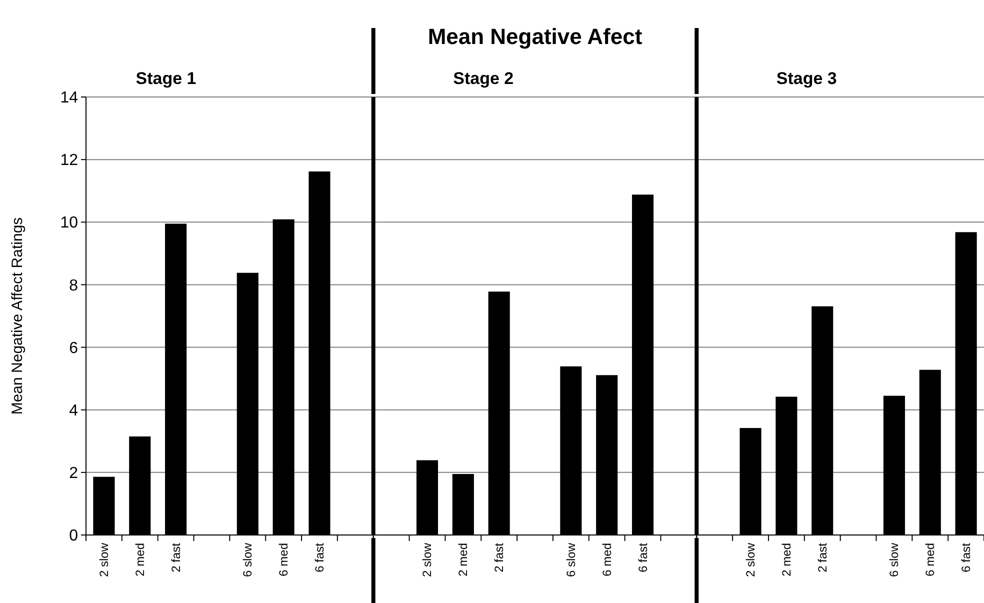  Describe the element at coordinates (17, 316) in the screenshot. I see `y-axis-title: Mean Negative Affect Ratings` at that location.